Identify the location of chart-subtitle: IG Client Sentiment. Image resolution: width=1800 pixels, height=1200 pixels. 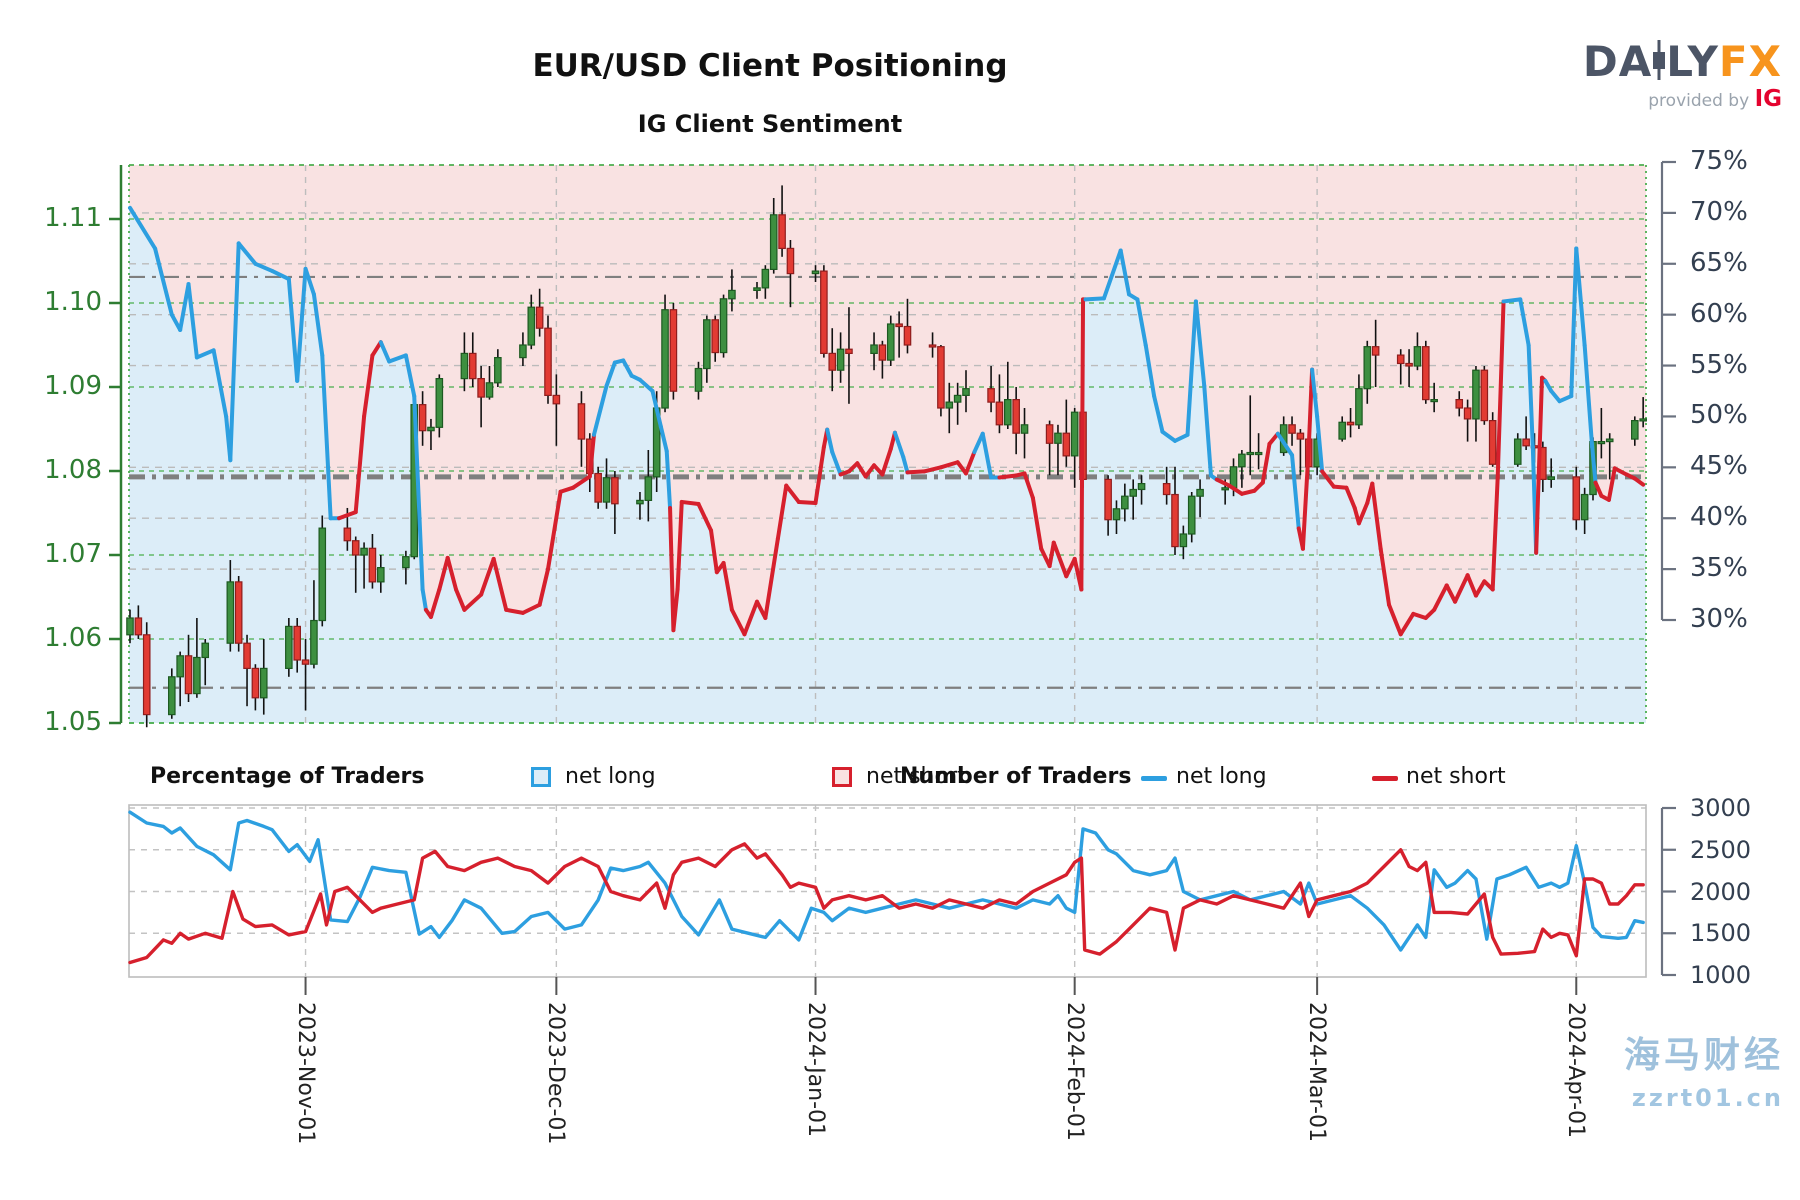
(770, 124).